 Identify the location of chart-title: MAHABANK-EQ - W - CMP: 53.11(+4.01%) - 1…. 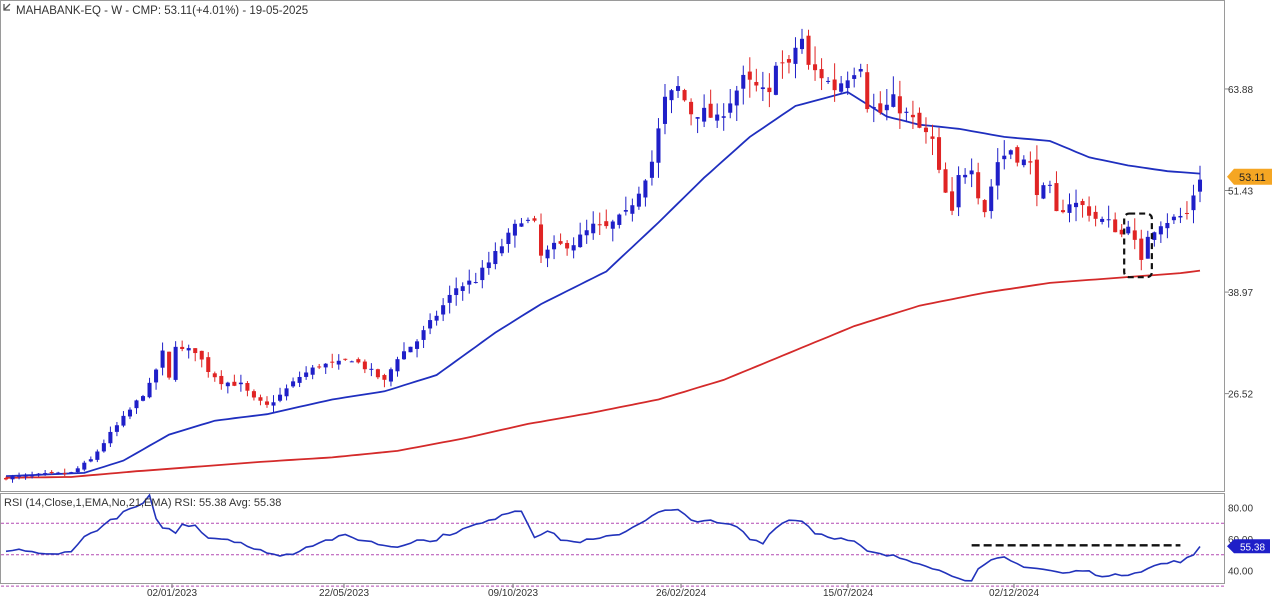
(162, 11).